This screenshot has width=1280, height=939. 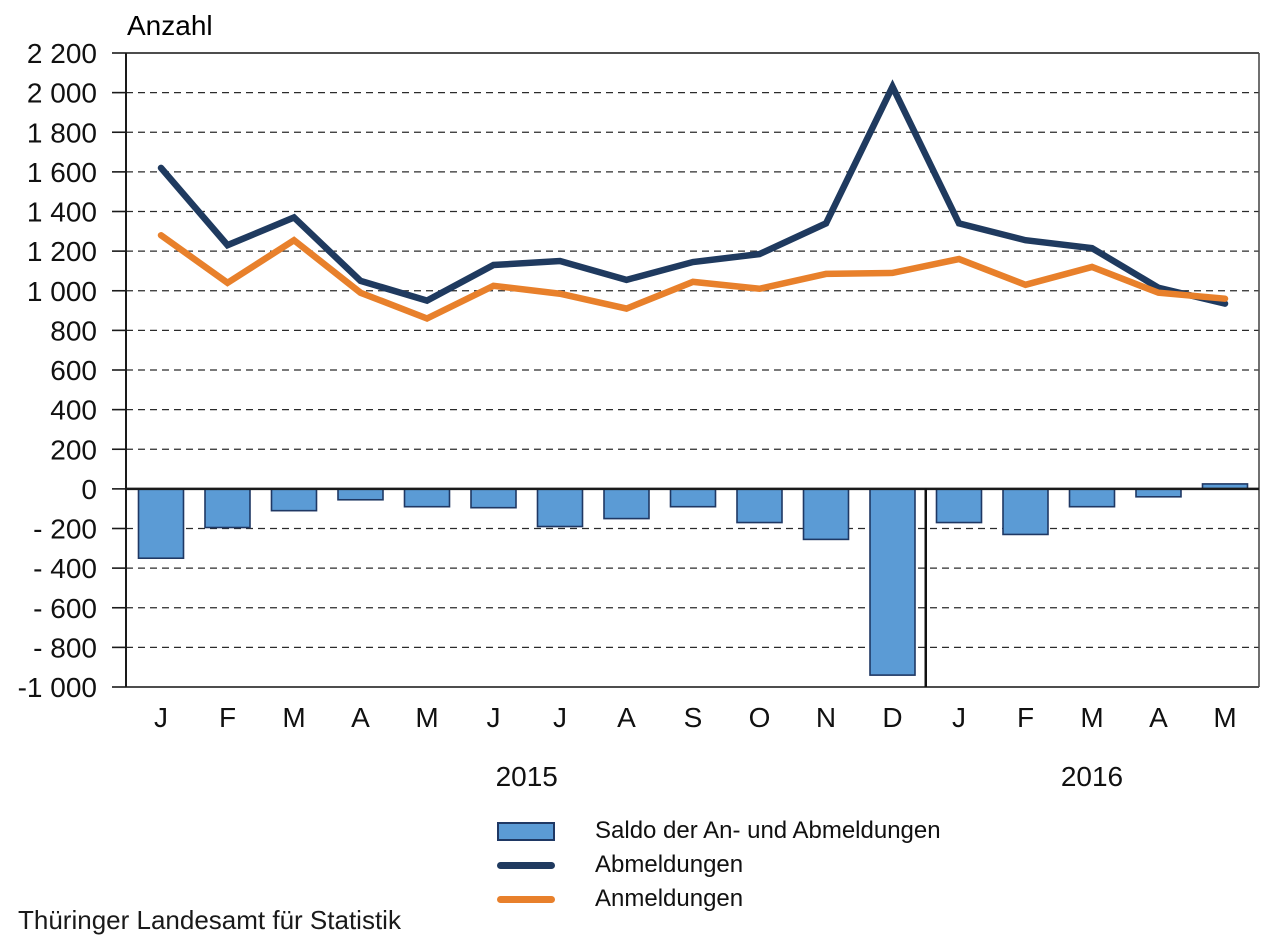 I want to click on y-axis-label: 0, so click(x=89, y=489).